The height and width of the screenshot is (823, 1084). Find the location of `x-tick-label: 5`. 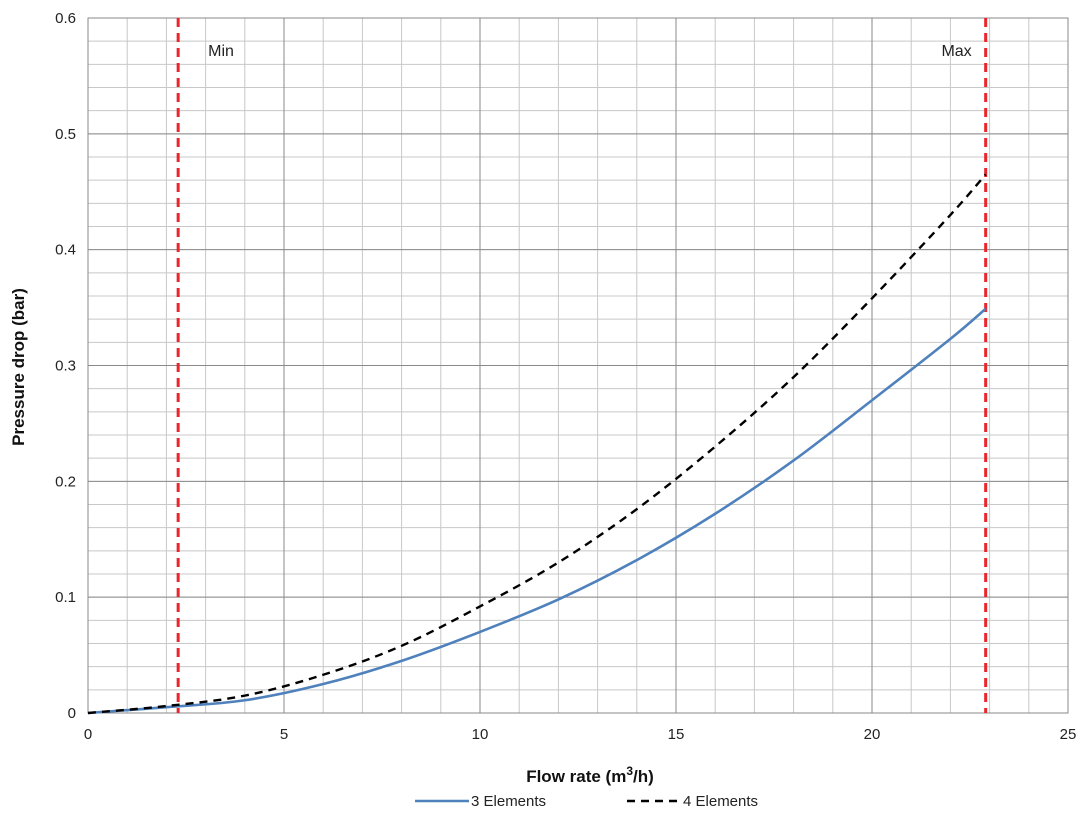

x-tick-label: 5 is located at coordinates (284, 734).